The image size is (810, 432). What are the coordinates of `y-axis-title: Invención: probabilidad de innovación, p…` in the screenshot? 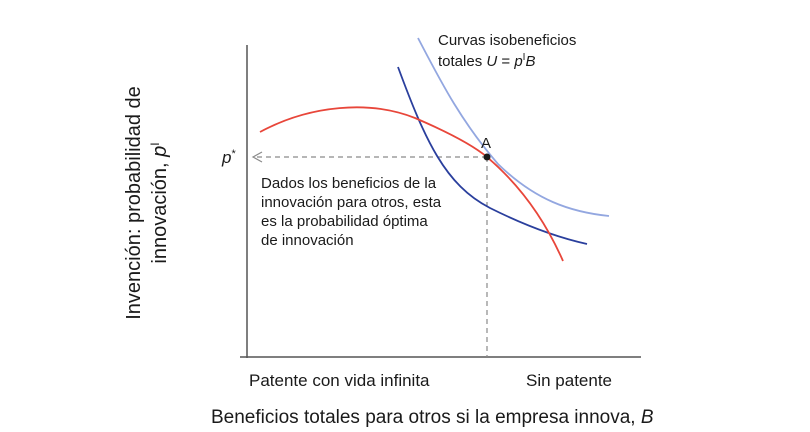 It's located at (147, 203).